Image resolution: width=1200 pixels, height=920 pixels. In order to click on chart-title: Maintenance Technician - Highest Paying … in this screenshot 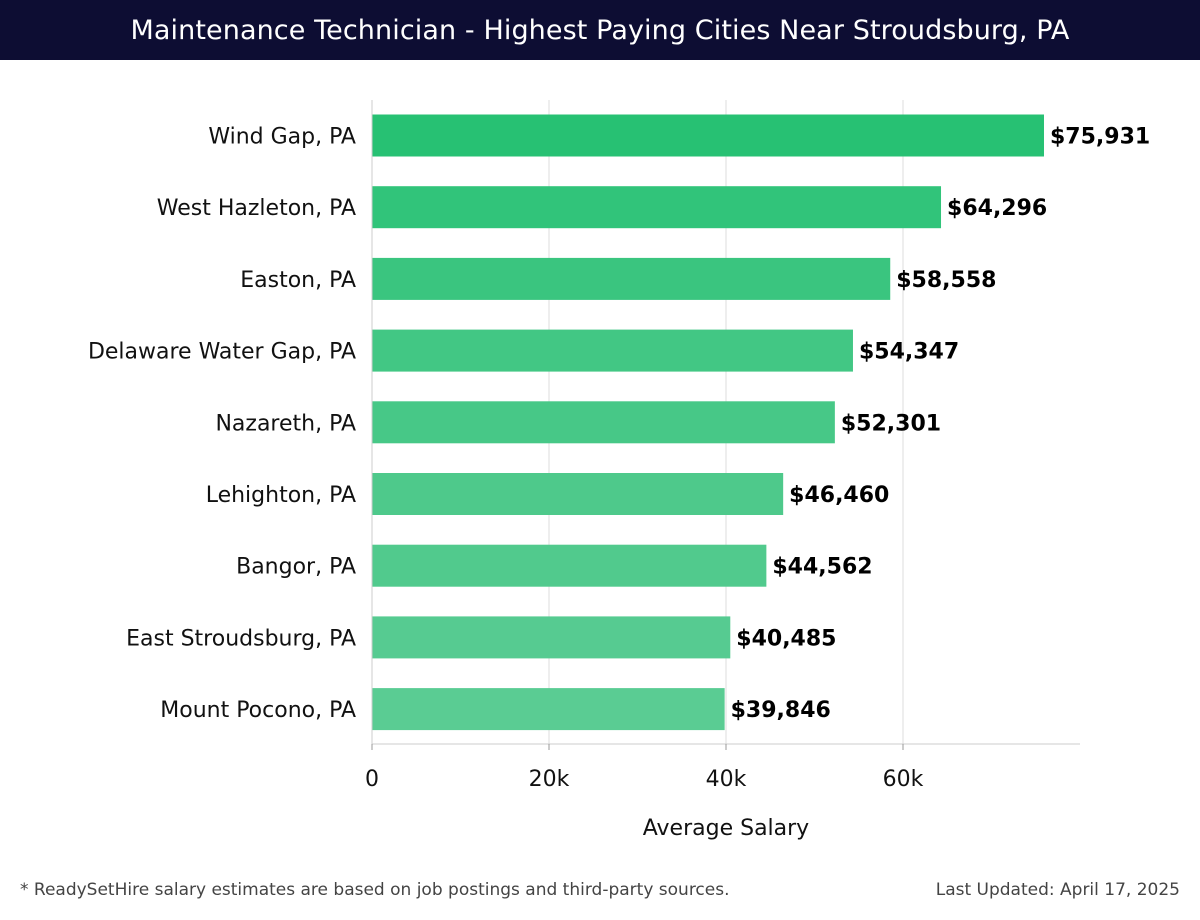, I will do `click(600, 30)`.